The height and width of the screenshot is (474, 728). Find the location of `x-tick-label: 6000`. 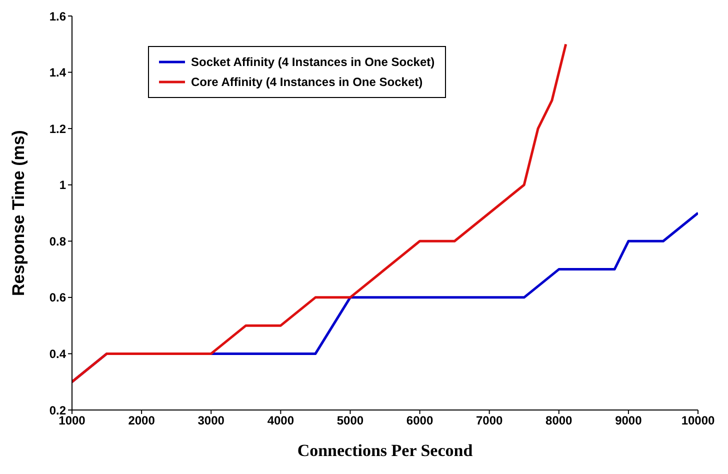

x-tick-label: 6000 is located at coordinates (420, 421).